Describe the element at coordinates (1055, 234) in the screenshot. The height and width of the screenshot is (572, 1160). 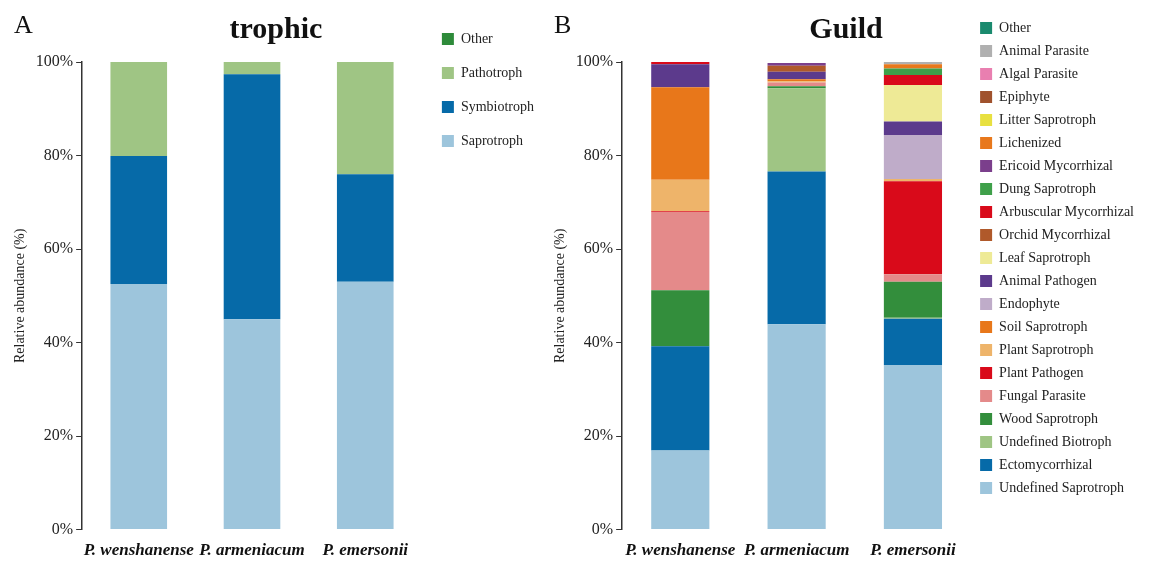
I see `legend-label: Orchid Mycorrhizal` at that location.